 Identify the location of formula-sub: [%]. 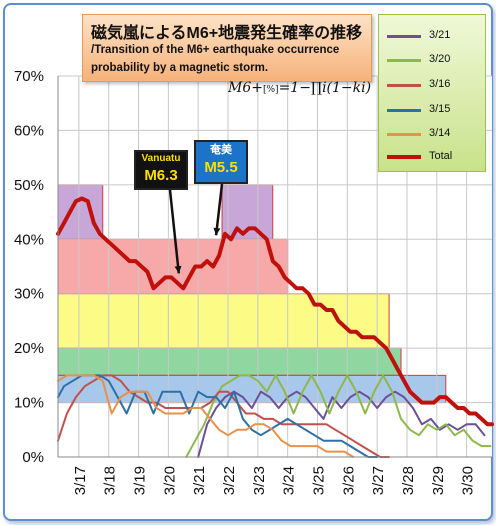
(270, 90).